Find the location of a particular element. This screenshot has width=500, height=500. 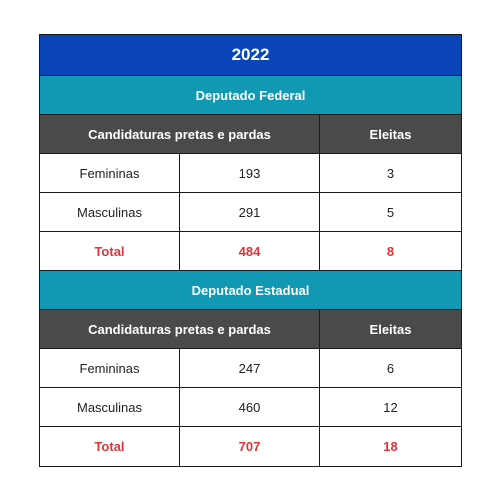

table-row: Femininas 193 3 is located at coordinates (250, 173).